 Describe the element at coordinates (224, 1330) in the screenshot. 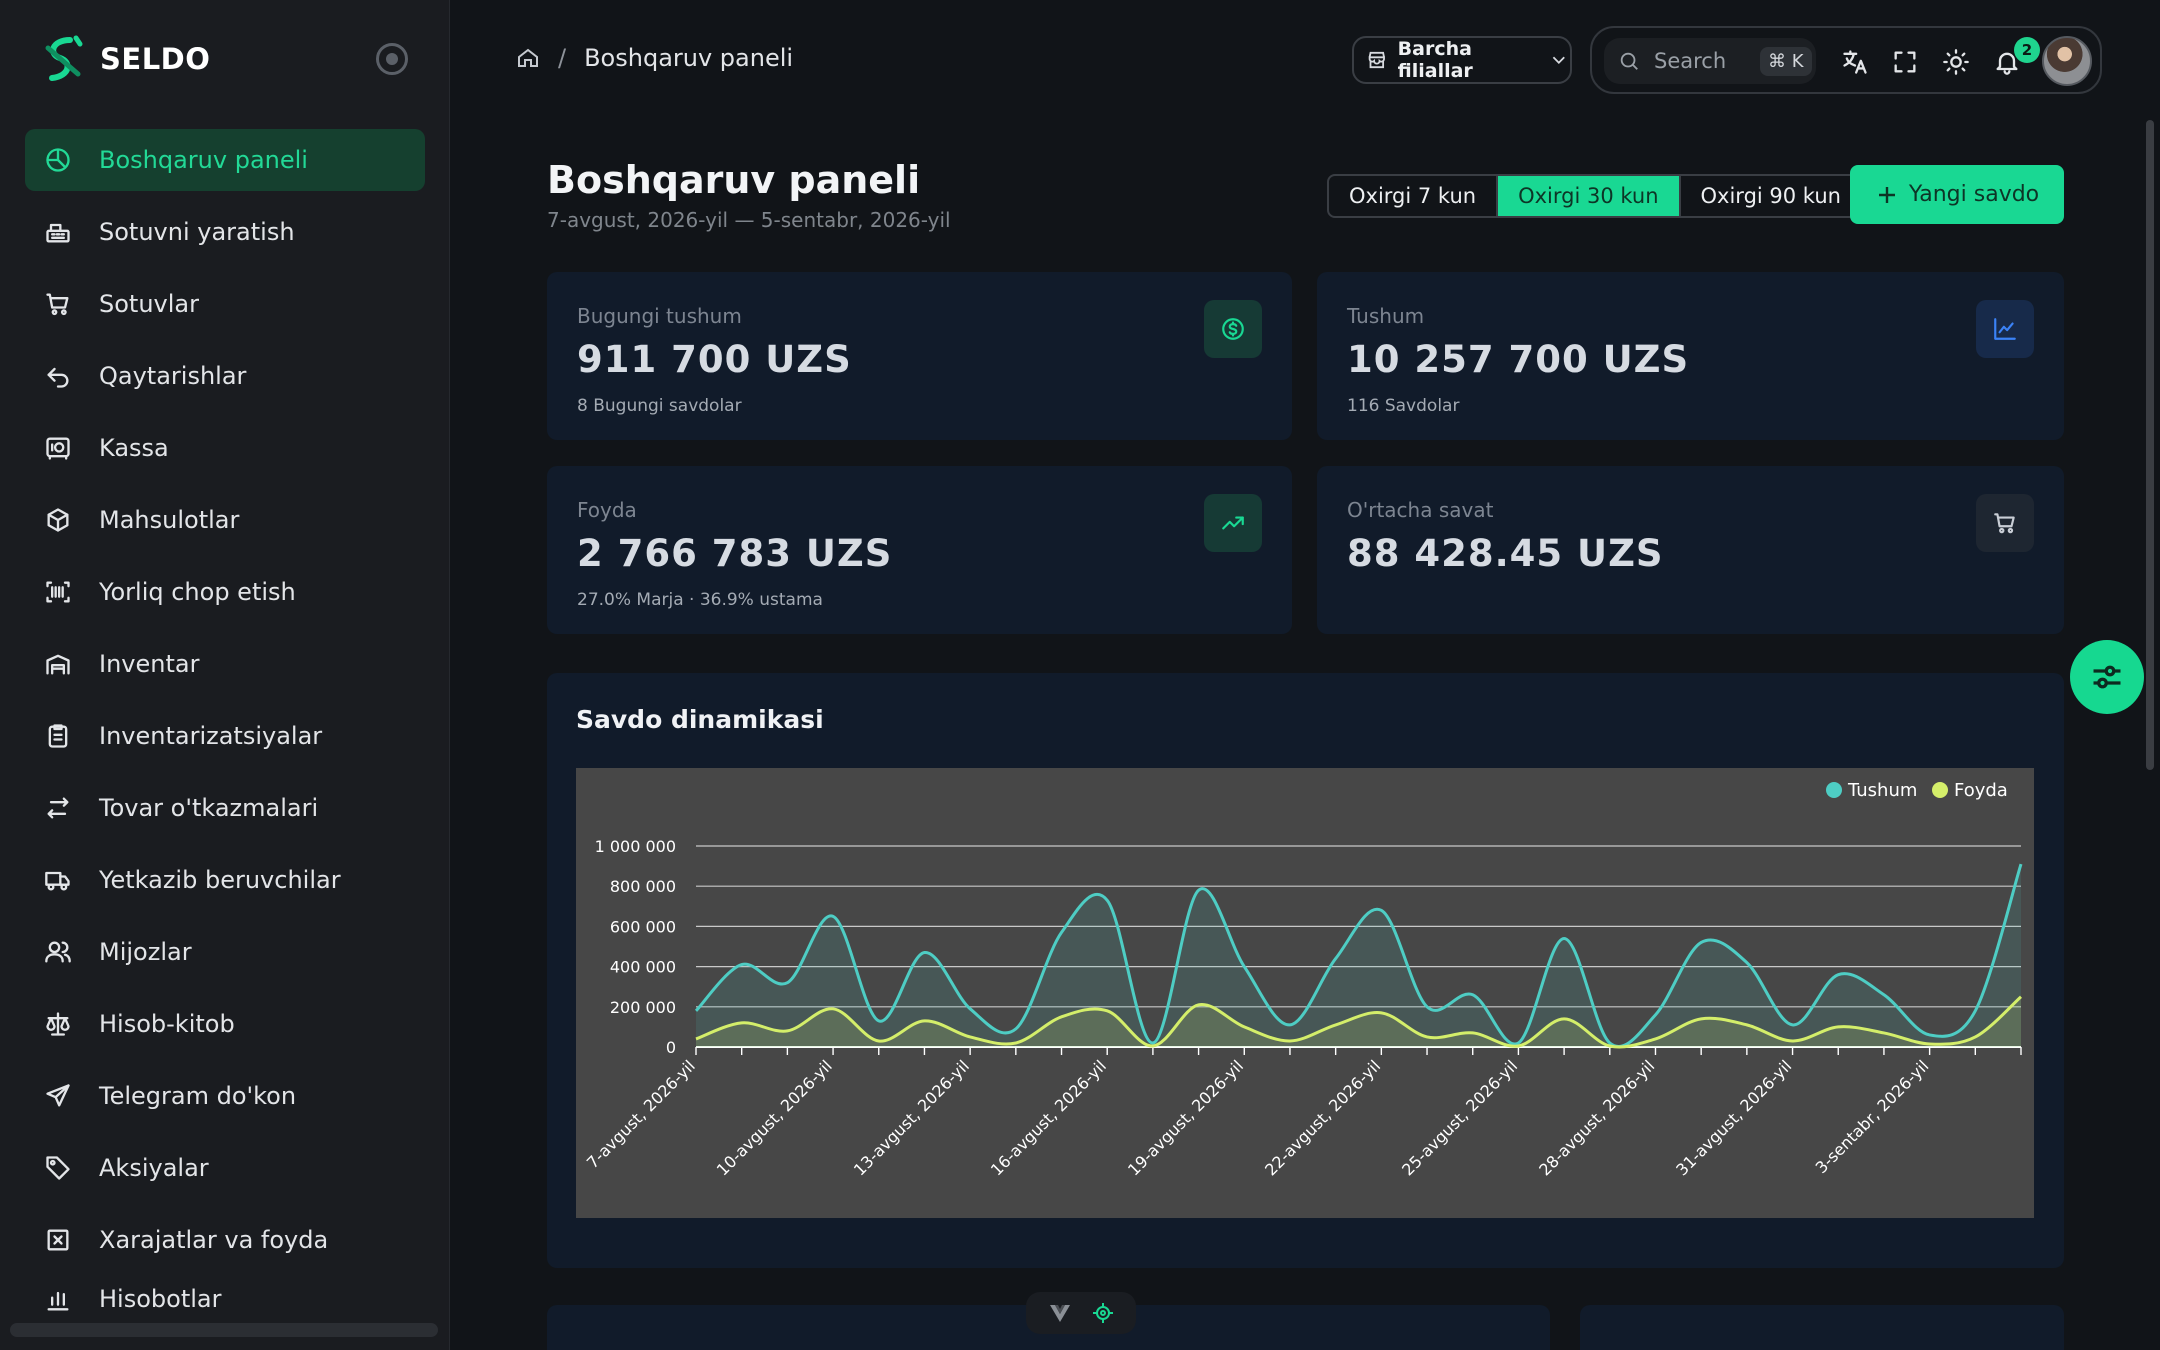

I see `sidebar-scrollbar` at that location.